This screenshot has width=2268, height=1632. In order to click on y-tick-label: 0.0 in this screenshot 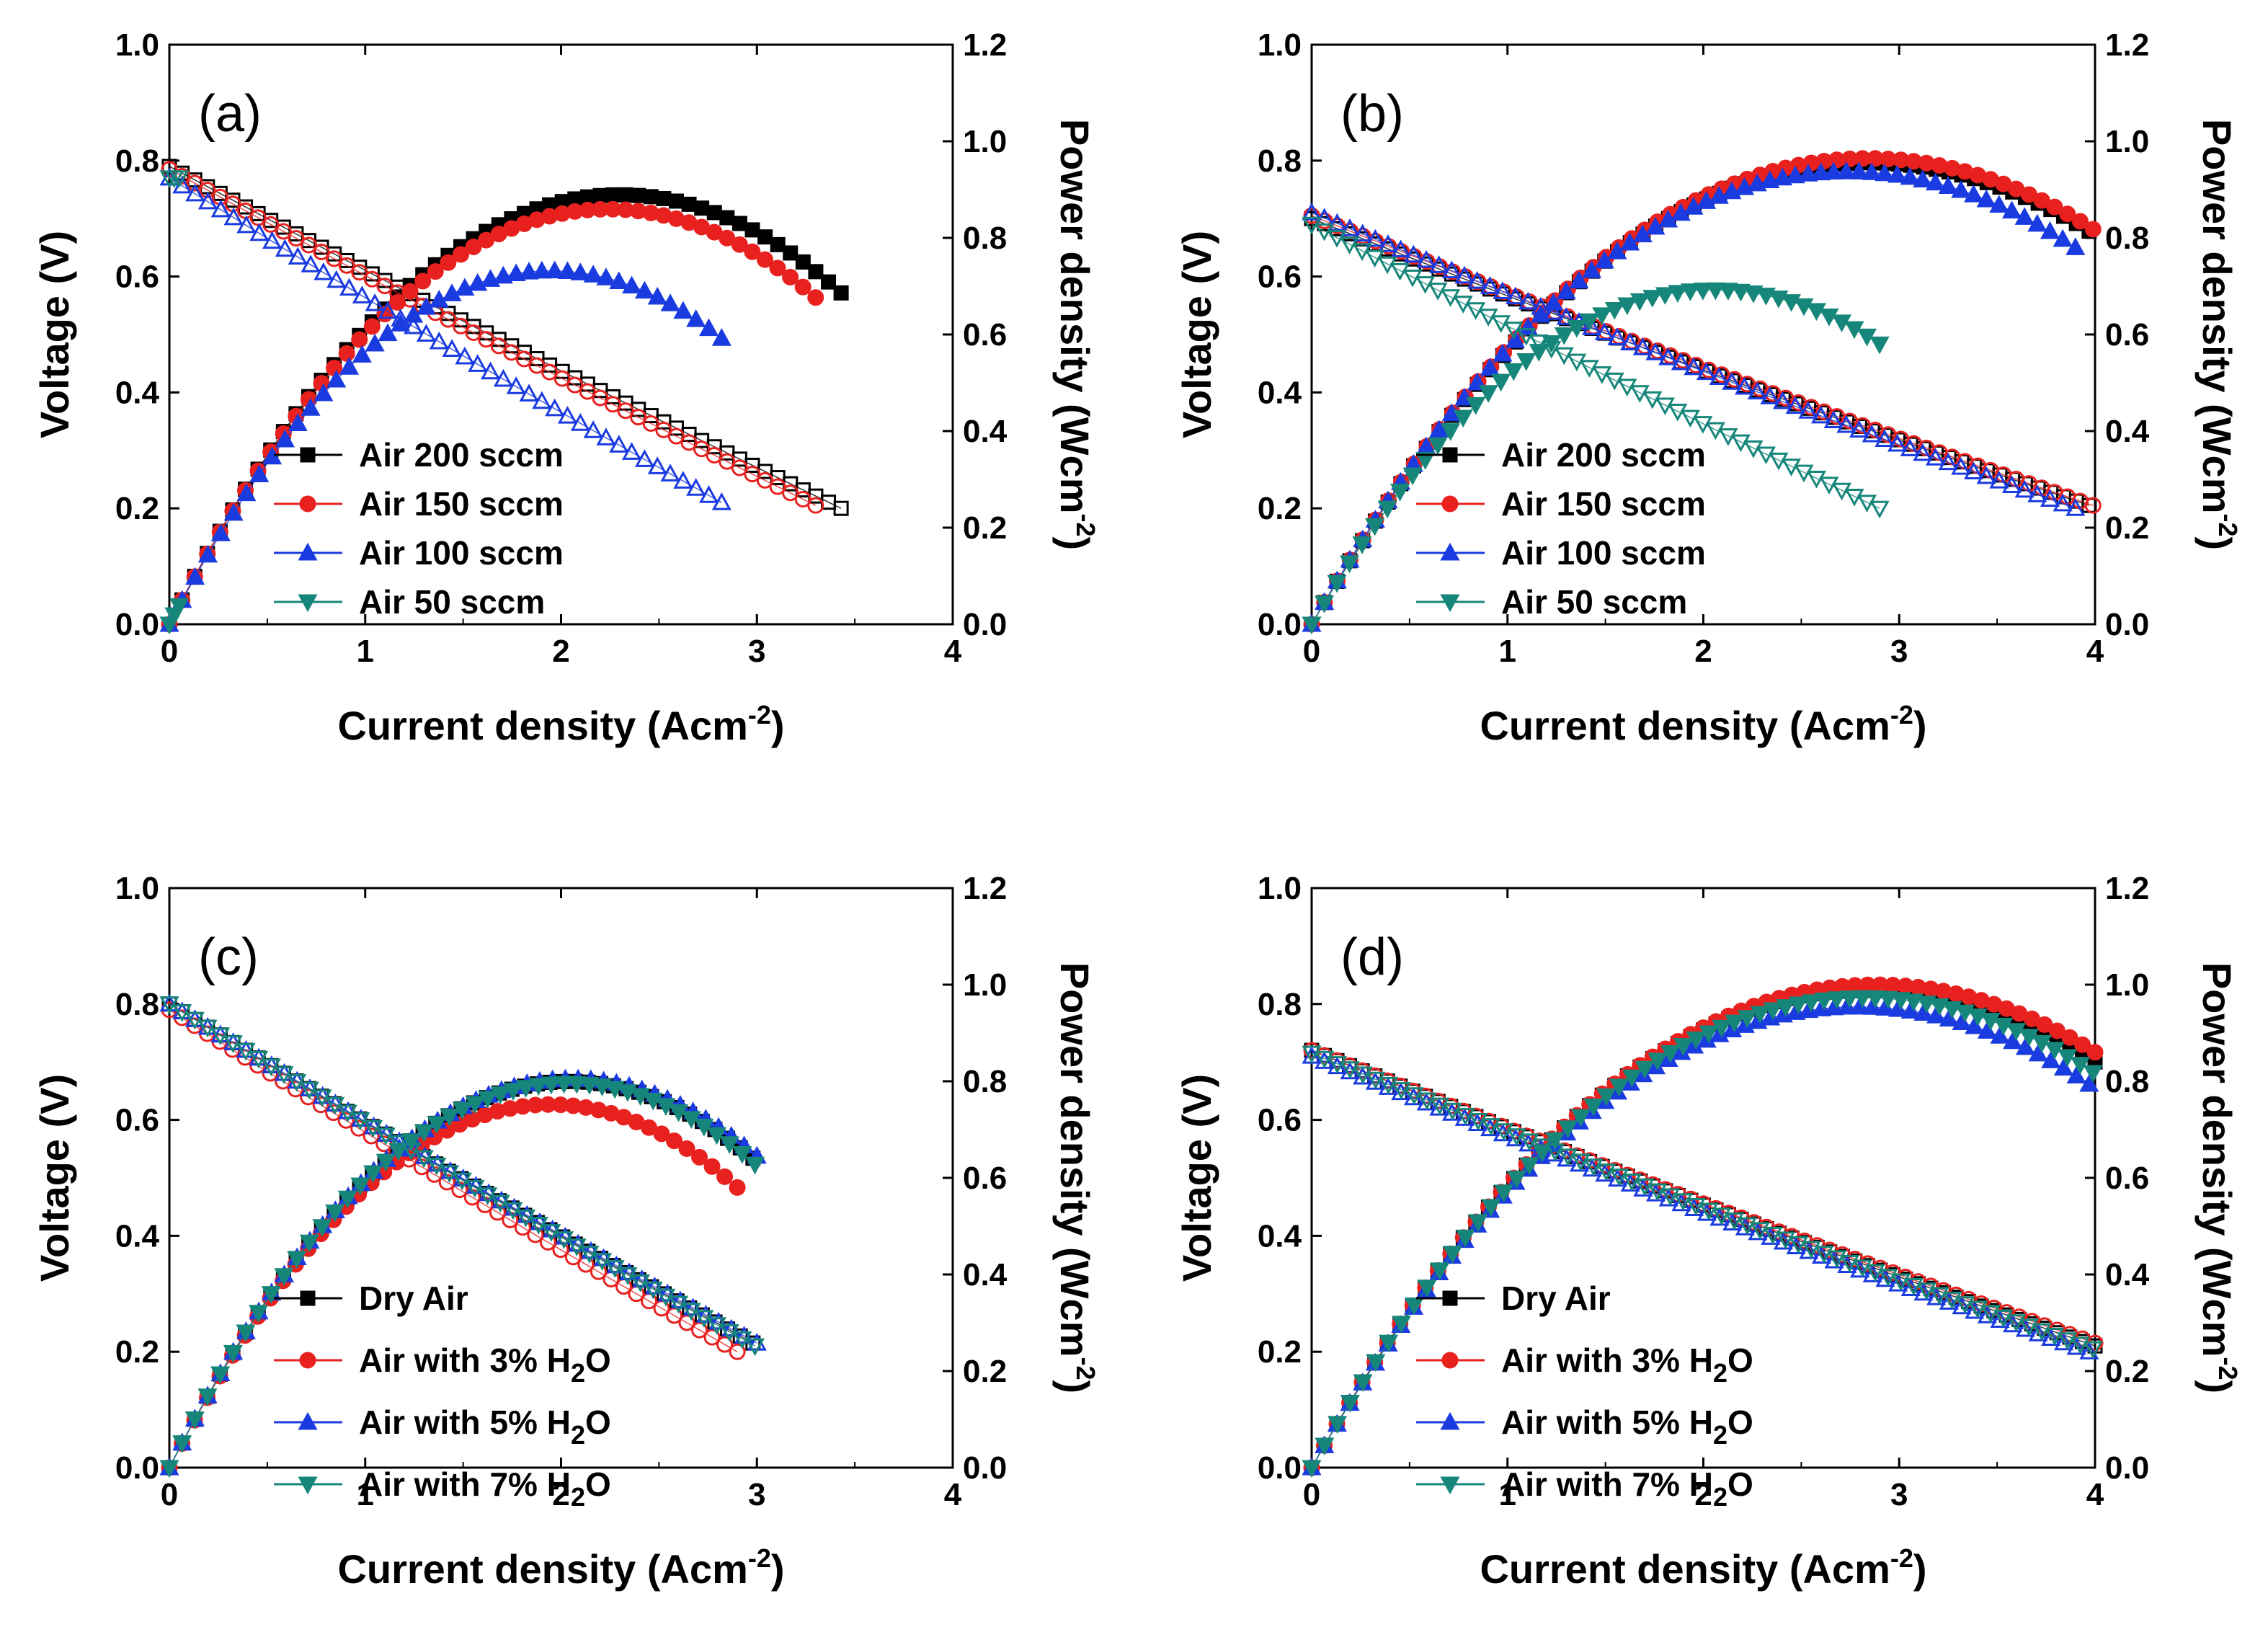, I will do `click(137, 624)`.